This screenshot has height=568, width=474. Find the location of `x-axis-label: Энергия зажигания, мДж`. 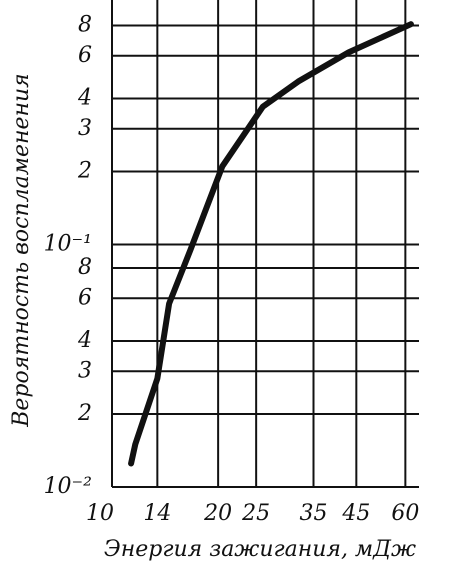

x-axis-label: Энергия зажигания, мДж is located at coordinates (260, 549).